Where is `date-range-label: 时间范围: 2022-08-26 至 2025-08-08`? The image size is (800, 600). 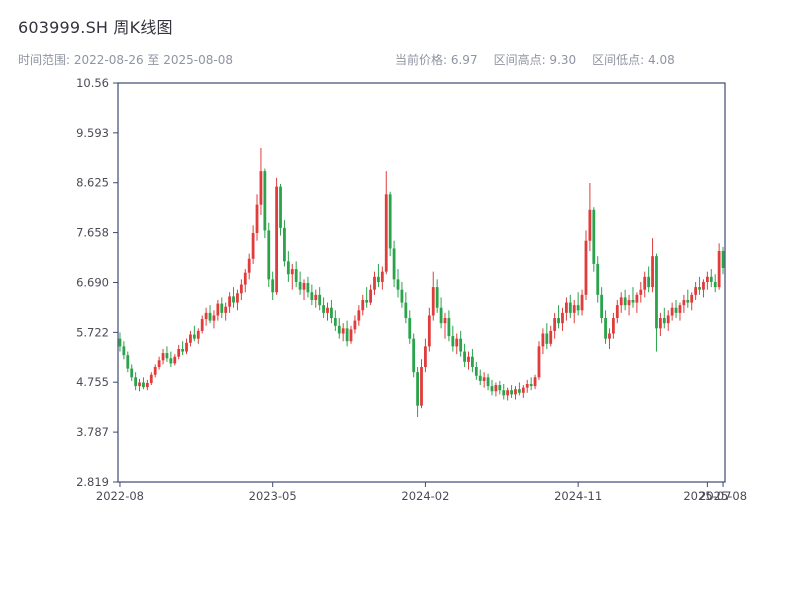
date-range-label: 时间范围: 2022-08-26 至 2025-08-08 is located at coordinates (125, 60).